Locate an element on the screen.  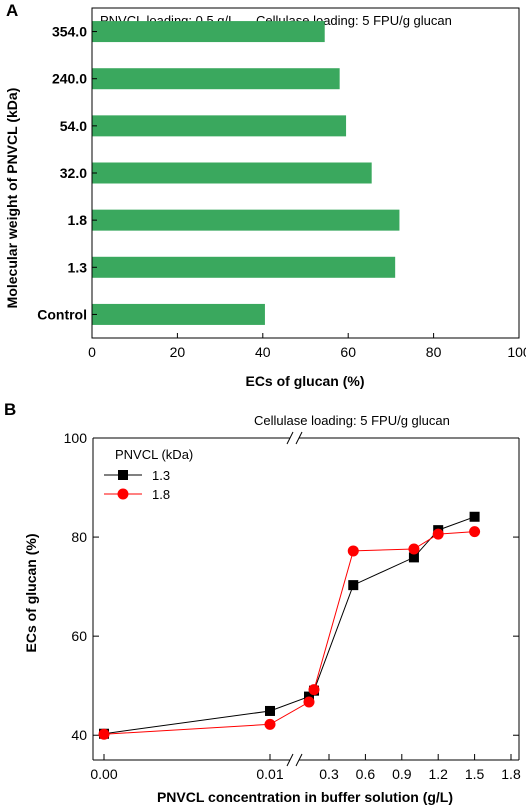
x-tick-label: 20 is located at coordinates (178, 352).